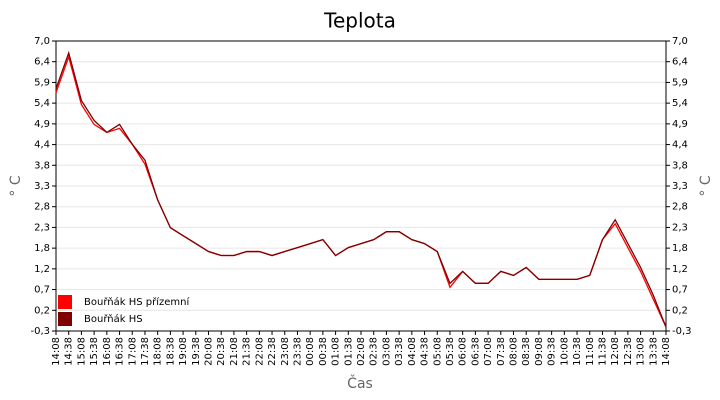 This screenshot has width=720, height=400. What do you see at coordinates (437, 351) in the screenshot?
I see `x-tick-label: 05:08` at bounding box center [437, 351].